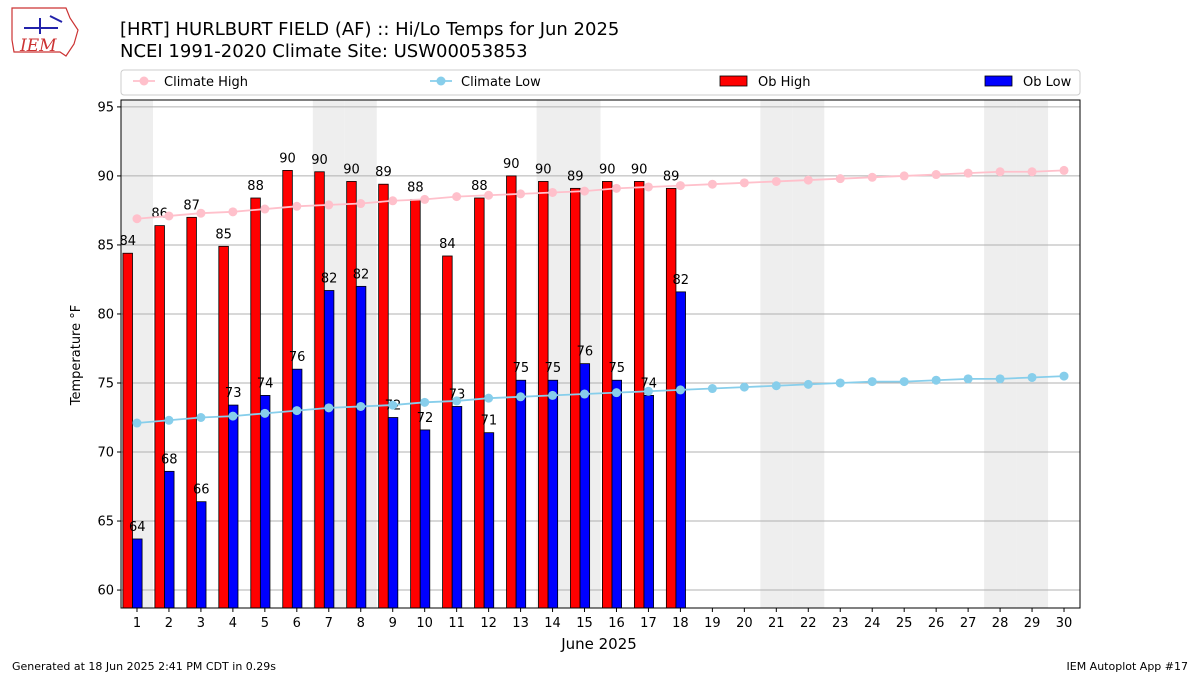  I want to click on logo: IEM, so click(45, 32).